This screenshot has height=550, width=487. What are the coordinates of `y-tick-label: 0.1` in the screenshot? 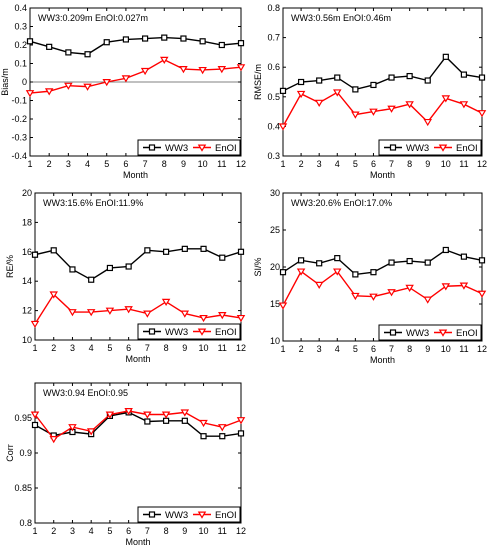 It's located at (20, 64).